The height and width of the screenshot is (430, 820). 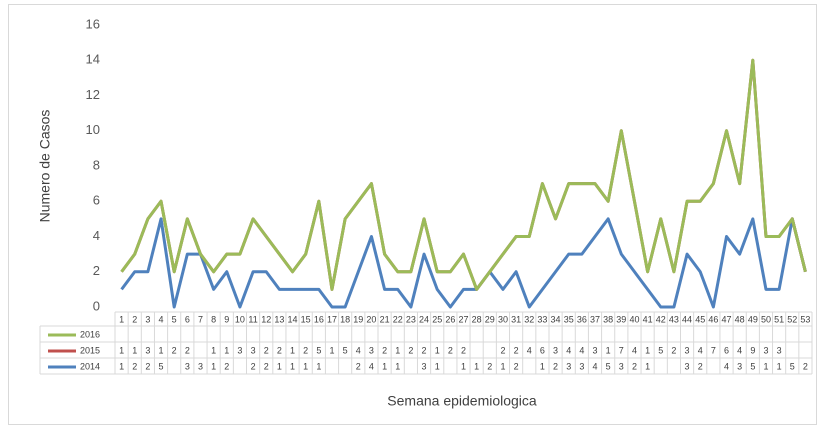 I want to click on x-tick-label: 10, so click(x=240, y=319).